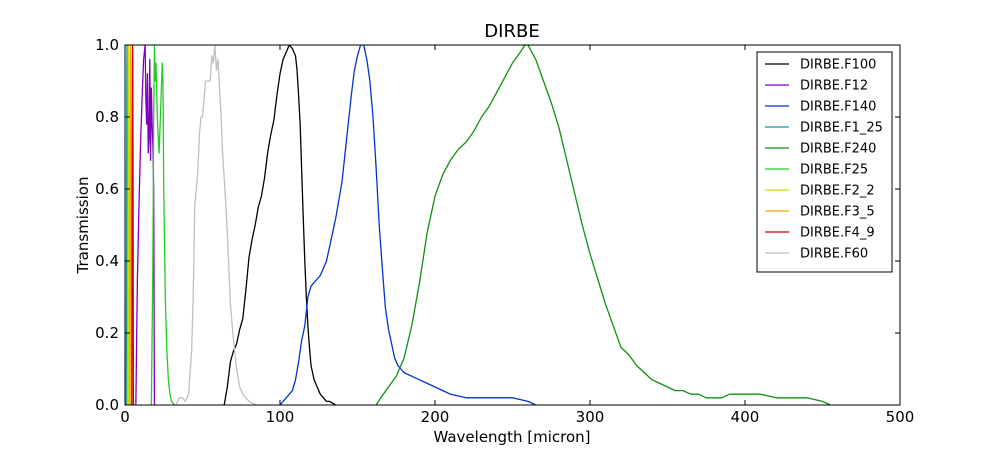  I want to click on x-axis-label: Wavelength [micron], so click(511, 437).